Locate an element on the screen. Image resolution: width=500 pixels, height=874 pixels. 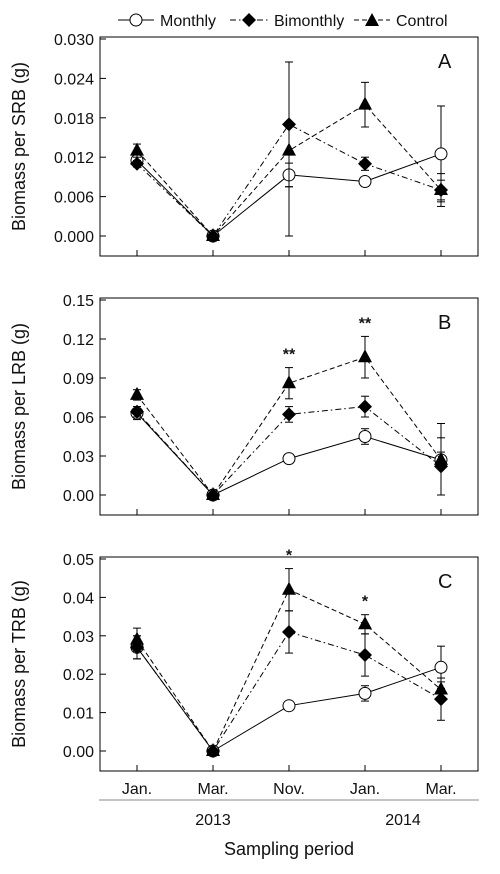
y-tick-label: 0.012 is located at coordinates (74, 158).